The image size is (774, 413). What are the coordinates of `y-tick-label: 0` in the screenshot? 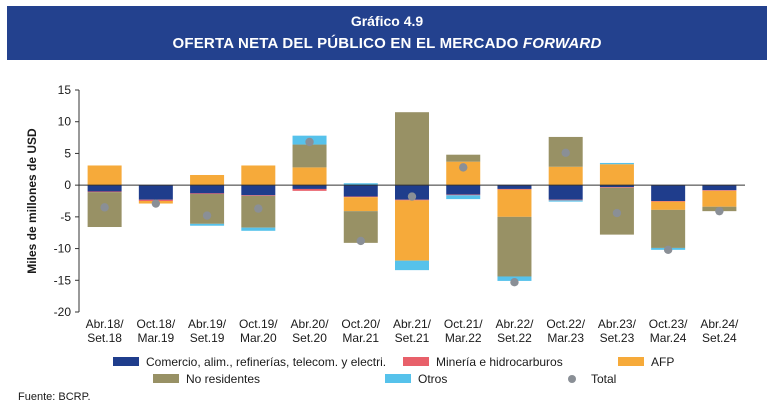 It's located at (67, 185).